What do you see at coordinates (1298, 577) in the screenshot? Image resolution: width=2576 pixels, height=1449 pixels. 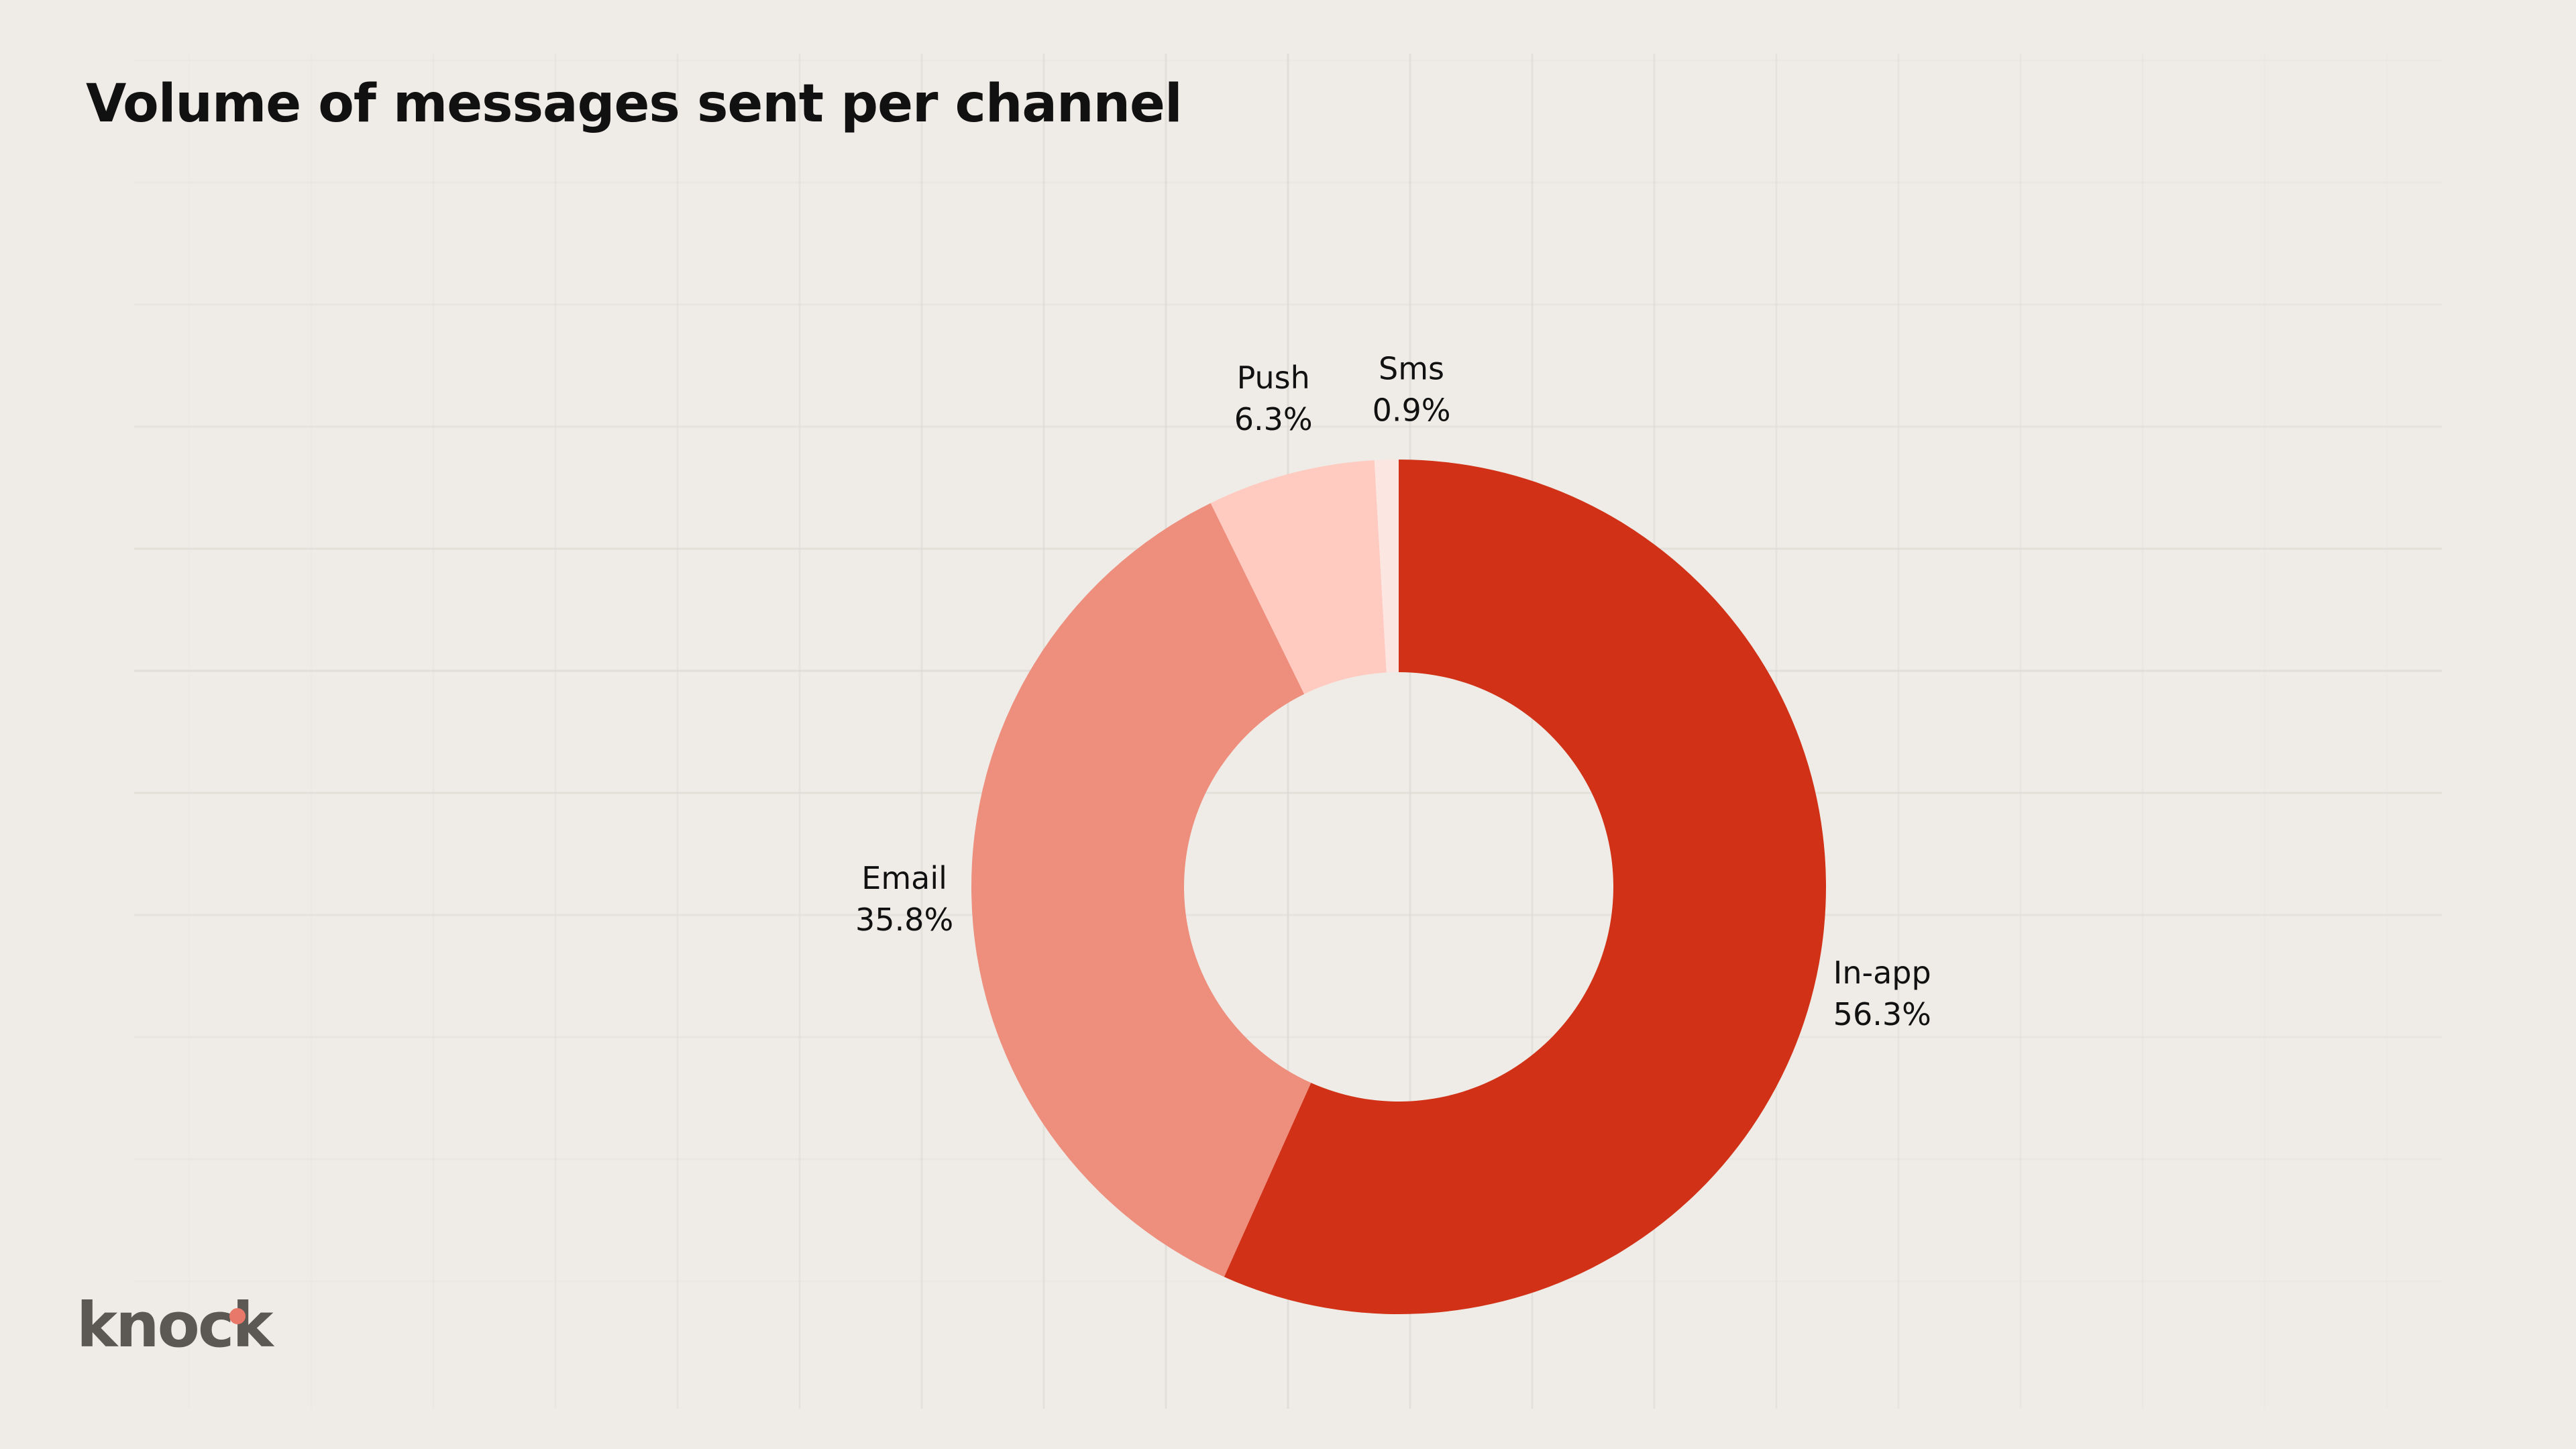 I see `slice-push` at bounding box center [1298, 577].